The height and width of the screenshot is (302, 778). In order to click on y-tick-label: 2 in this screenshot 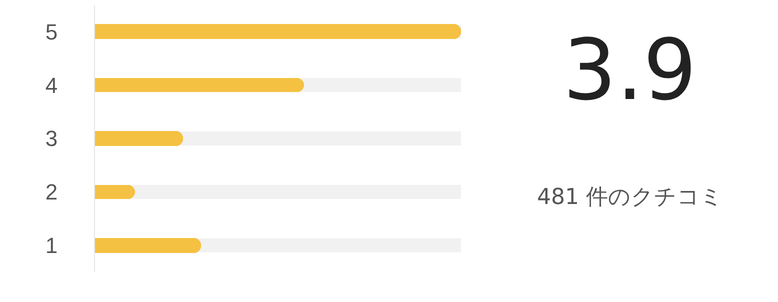, I will do `click(51, 192)`.